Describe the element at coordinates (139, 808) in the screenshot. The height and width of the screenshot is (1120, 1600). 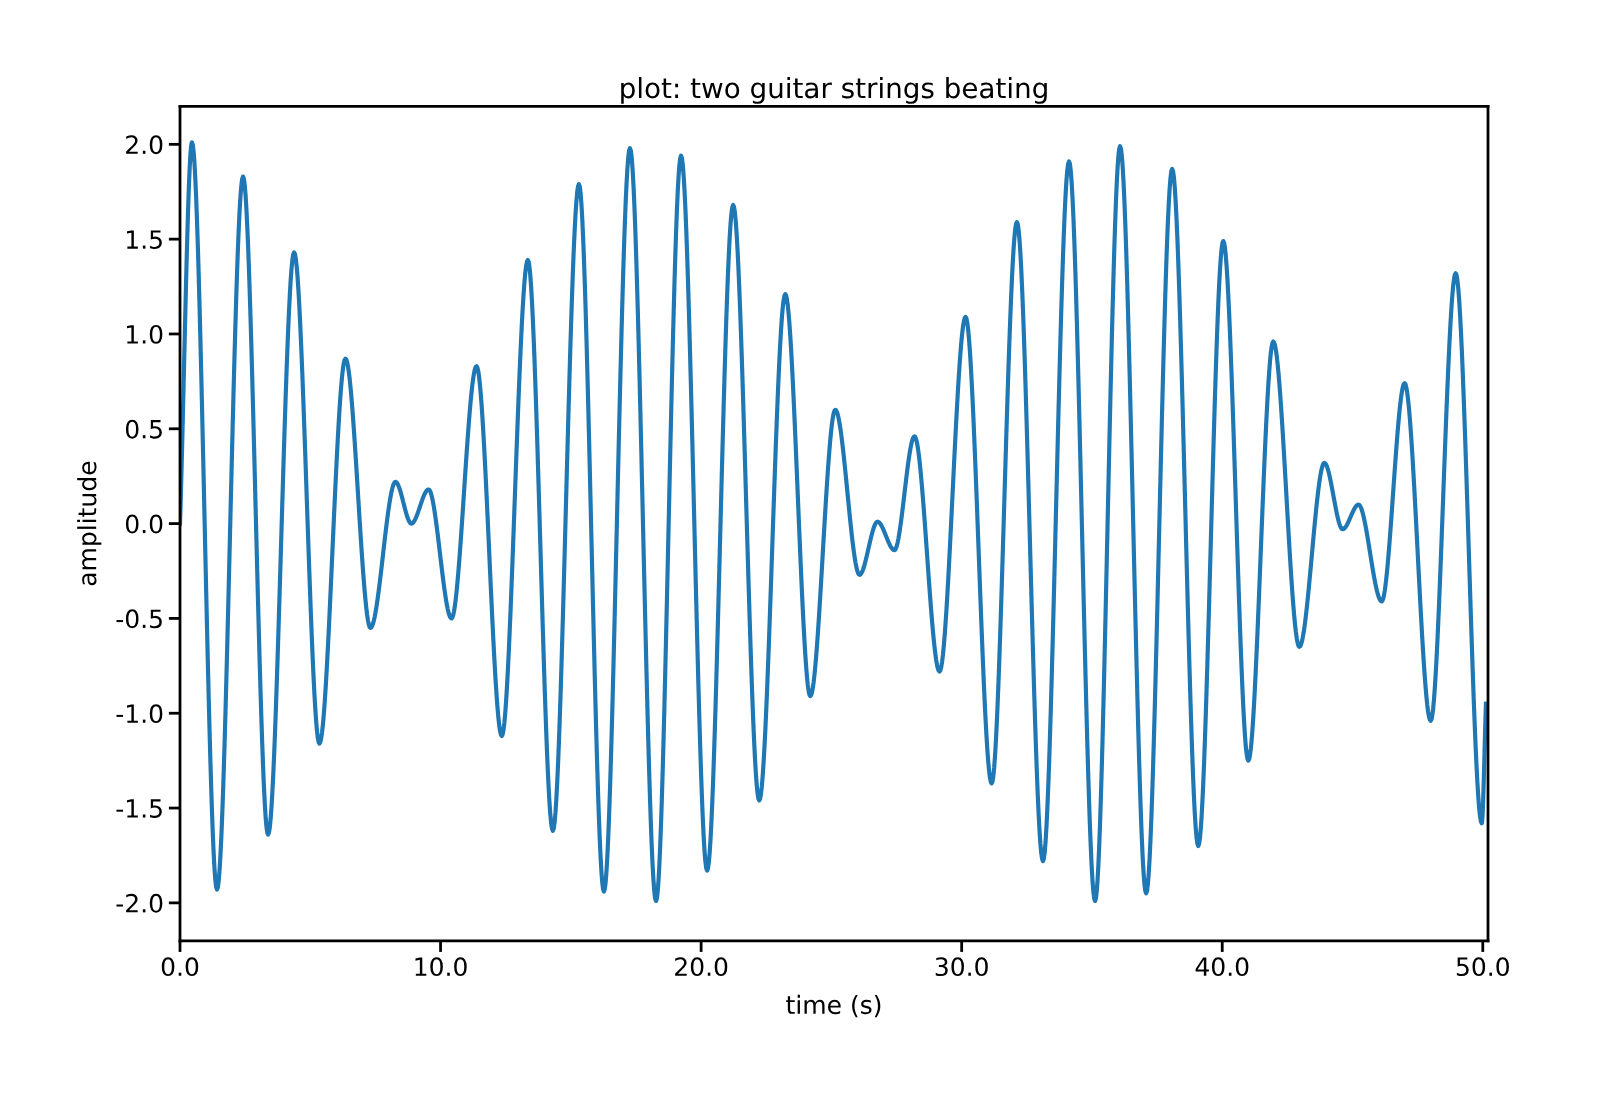
I see `y-tick-label: -1.5` at that location.